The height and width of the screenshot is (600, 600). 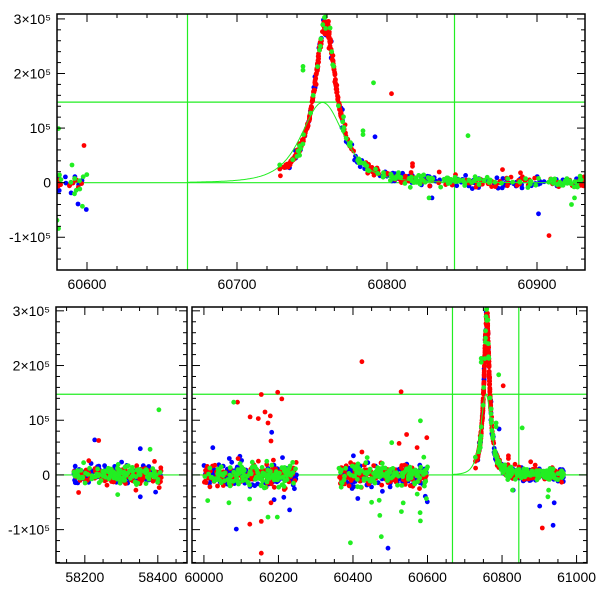 I want to click on x-tick-label: 60900, so click(x=537, y=284).